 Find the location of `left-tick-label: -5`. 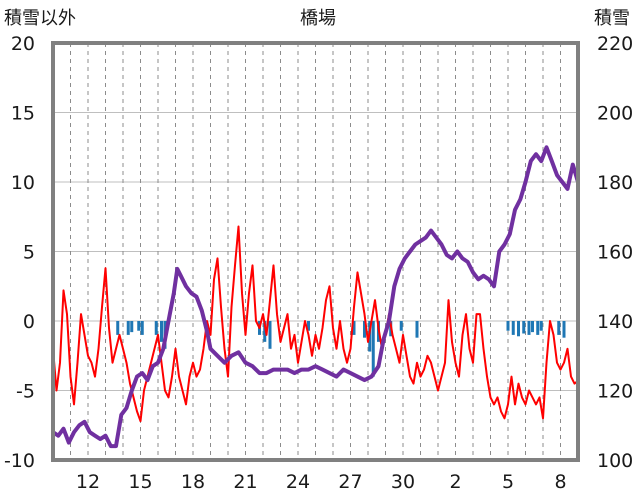

left-tick-label: -5 is located at coordinates (25, 392).